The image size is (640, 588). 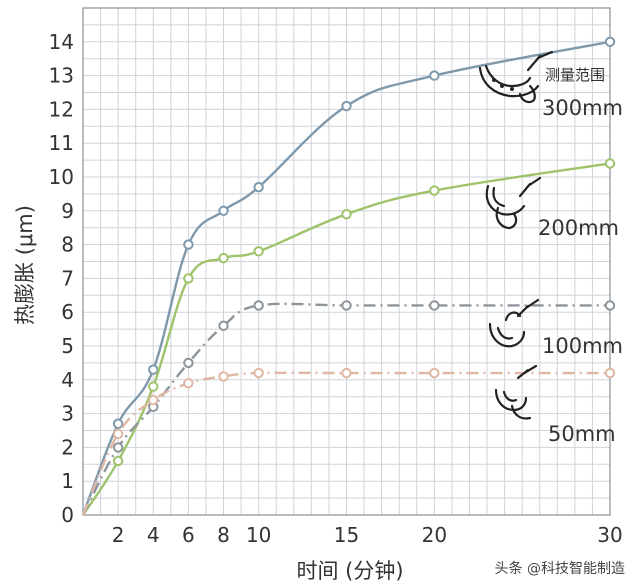 I want to click on watermark-text: 头条 @科技智能制造, so click(x=560, y=568).